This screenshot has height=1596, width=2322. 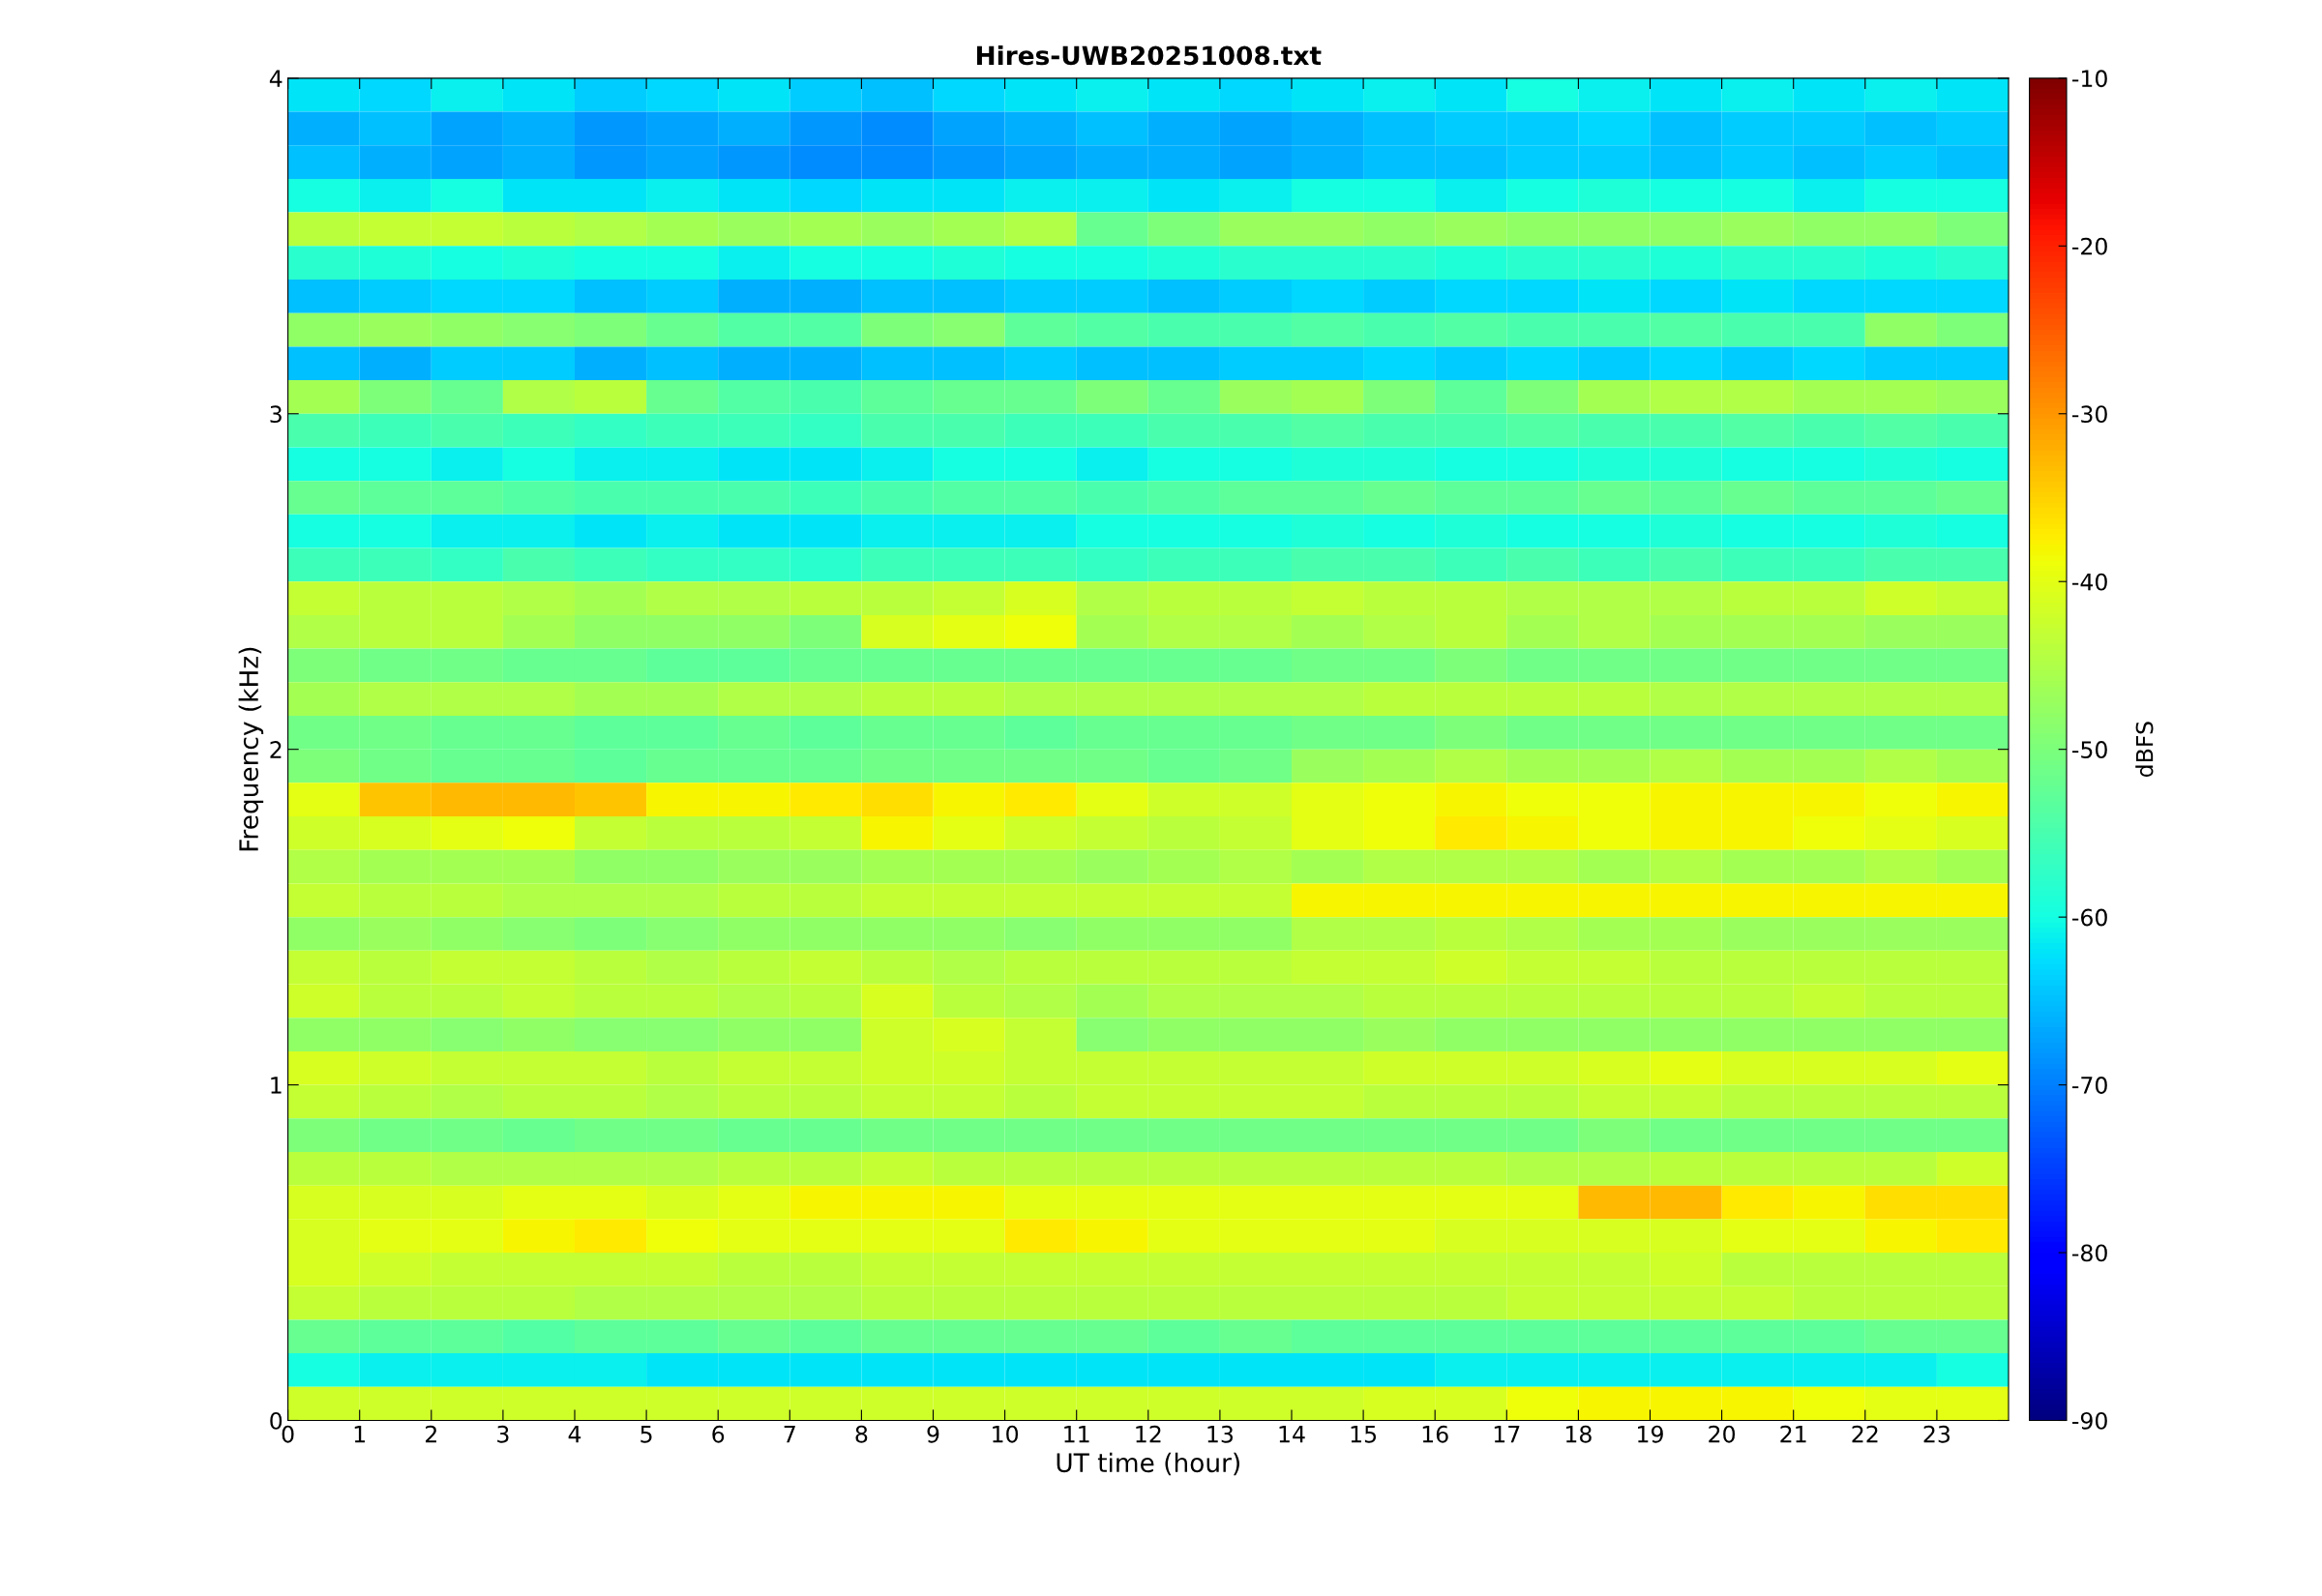 I want to click on color-bar-label: -80, so click(x=2089, y=1253).